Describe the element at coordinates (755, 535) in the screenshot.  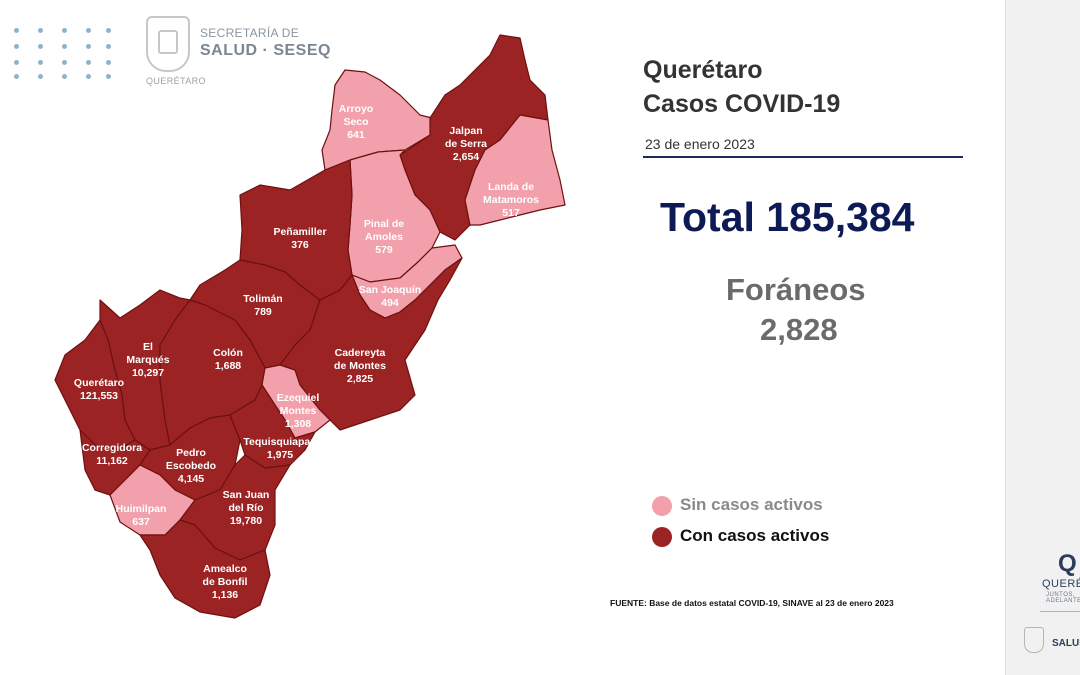
I see `legend-active-label: Con casos activos` at that location.